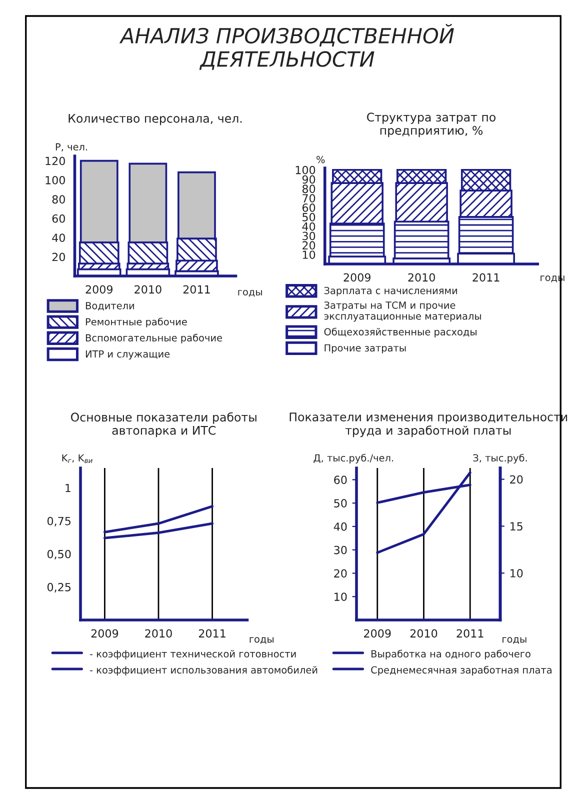  What do you see at coordinates (154, 339) in the screenshot?
I see `legend-label: Вспомогательные рабочие` at bounding box center [154, 339].